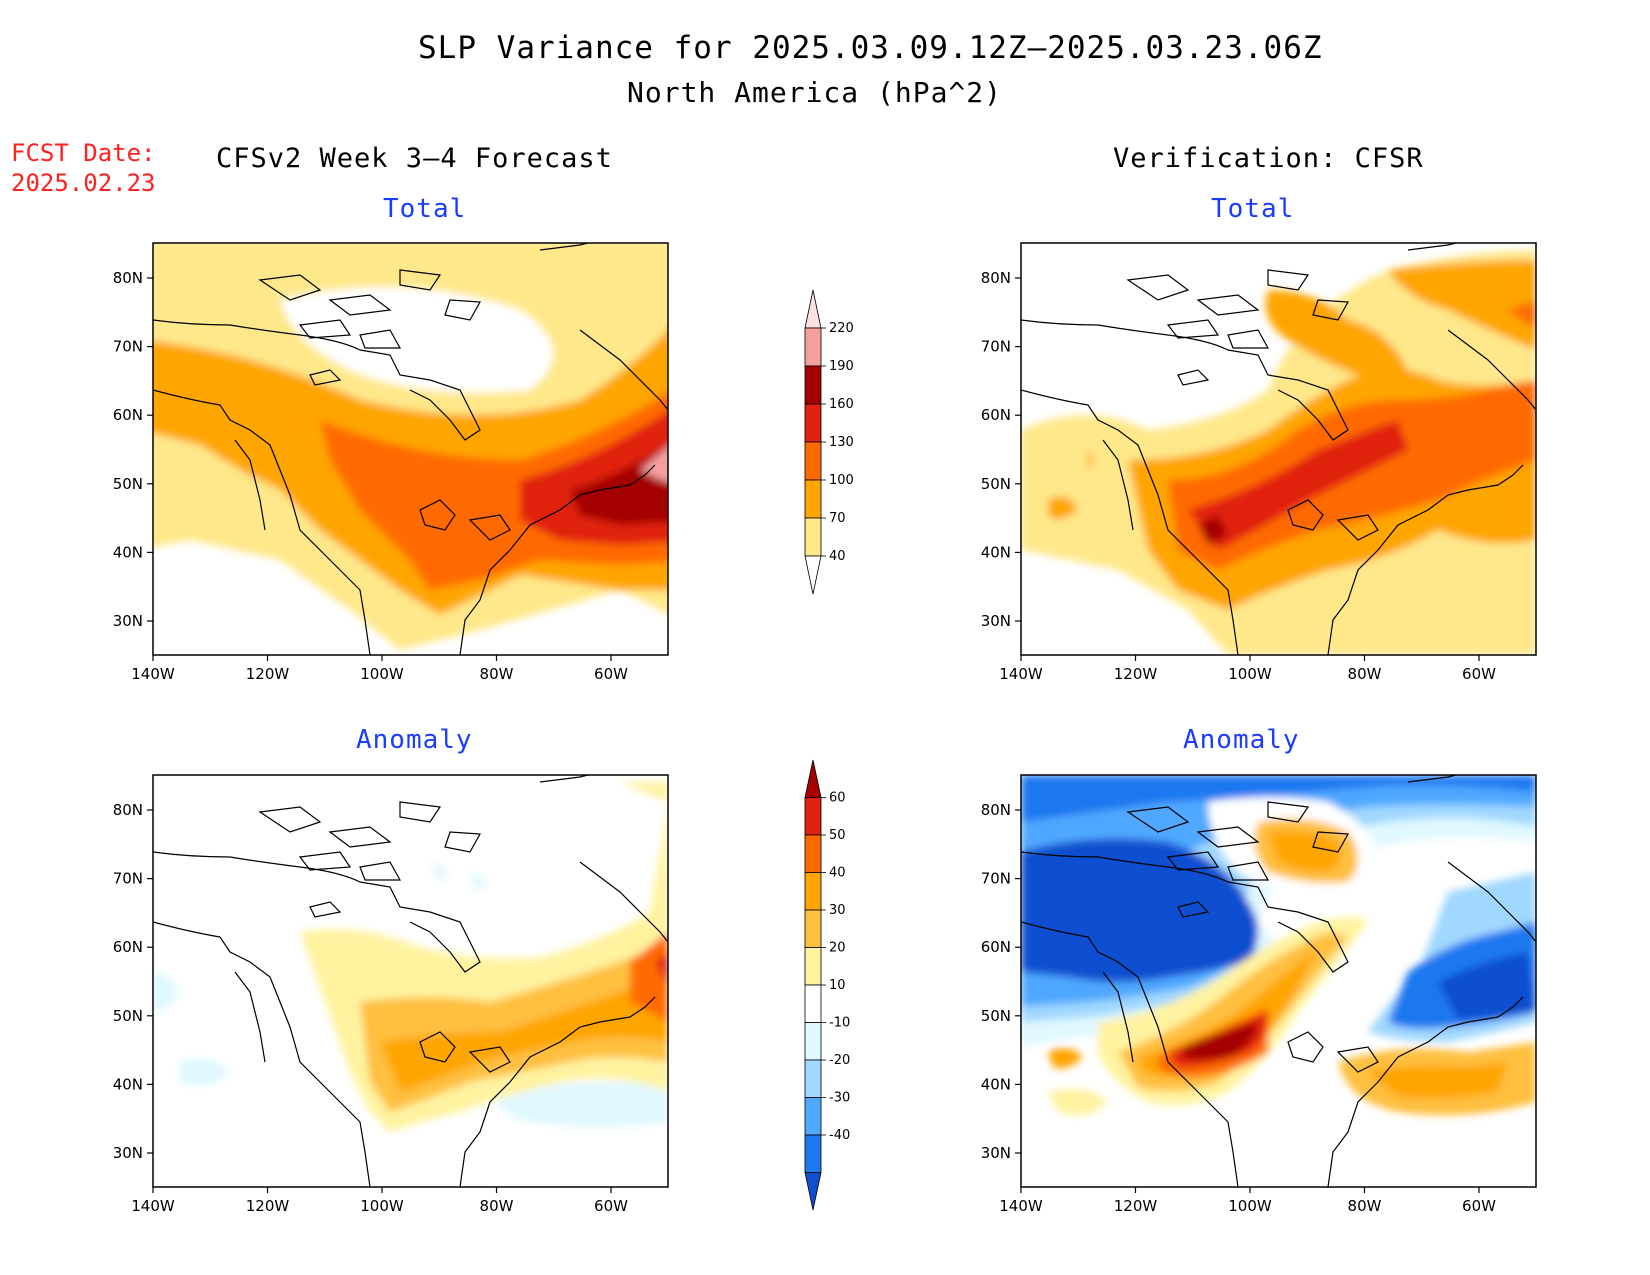 Image resolution: width=1650 pixels, height=1275 pixels. Describe the element at coordinates (414, 740) in the screenshot. I see `forecast-anomaly-title: Anomaly` at that location.